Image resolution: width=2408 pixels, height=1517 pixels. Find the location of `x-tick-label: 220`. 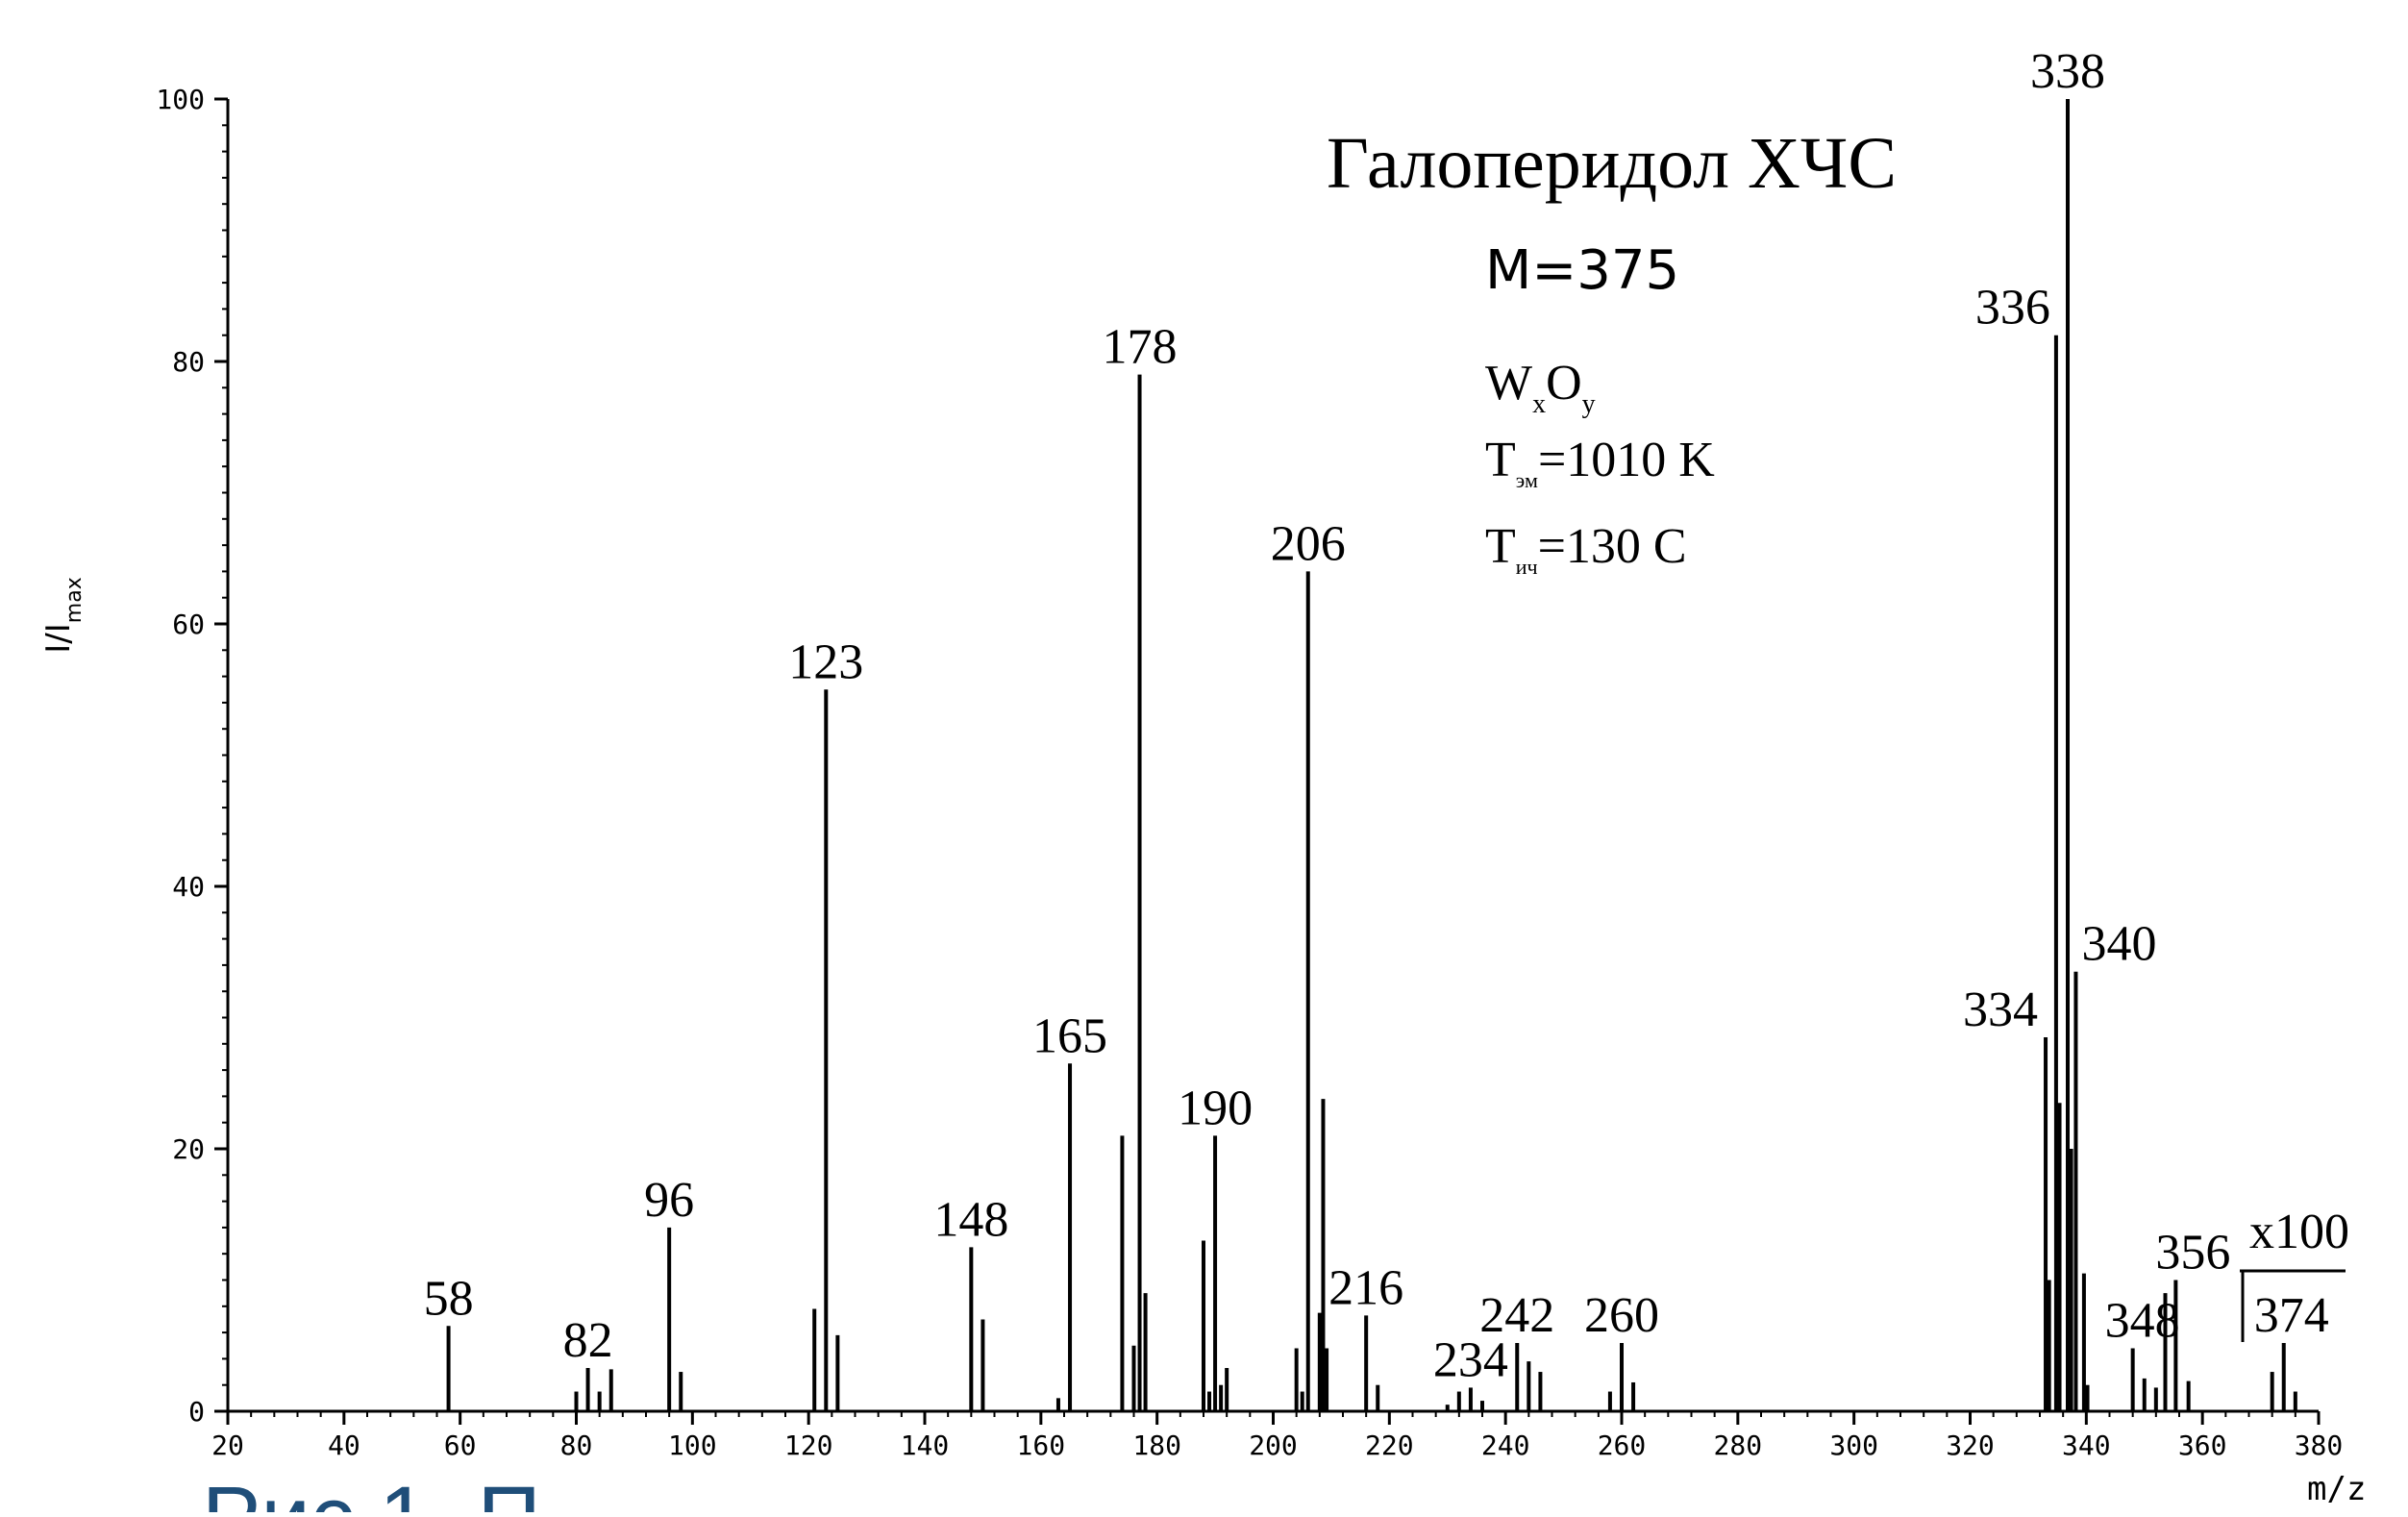

x-tick-label: 220 is located at coordinates (1389, 1445).